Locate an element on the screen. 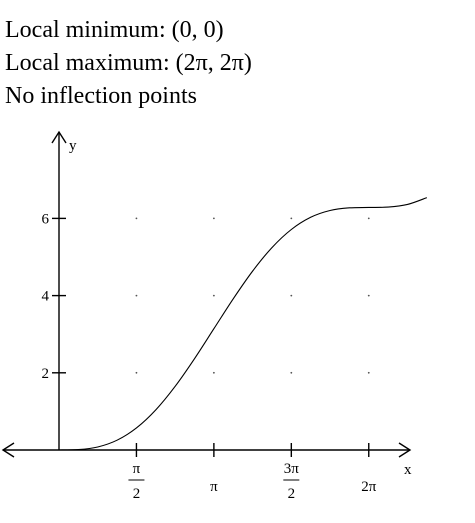 This screenshot has height=523, width=475. x-tick-label-fraction: 3π 2 is located at coordinates (291, 481).